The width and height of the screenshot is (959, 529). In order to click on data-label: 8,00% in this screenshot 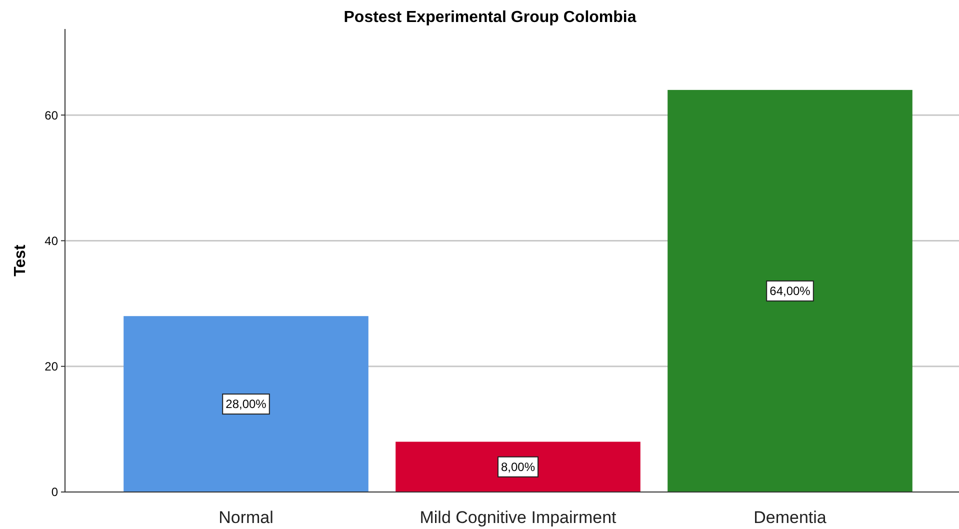, I will do `click(518, 467)`.